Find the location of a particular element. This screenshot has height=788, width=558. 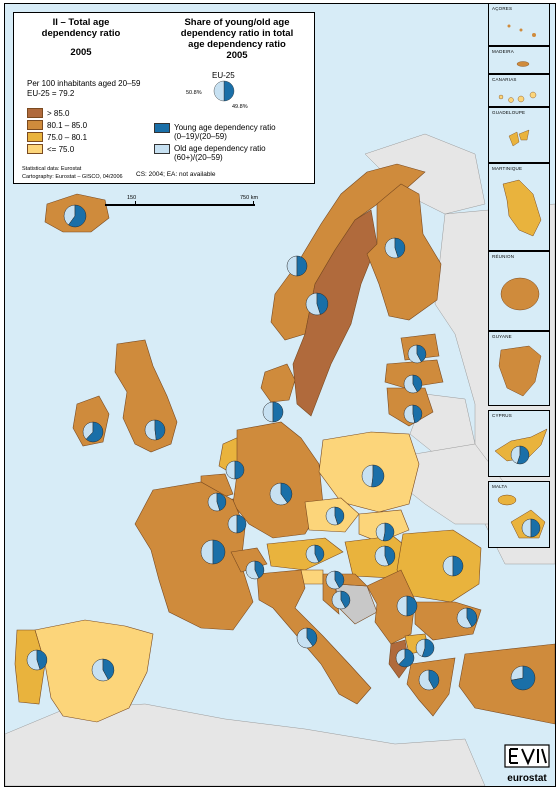

pie-malta-inset-young-slice is located at coordinates (535, 528).